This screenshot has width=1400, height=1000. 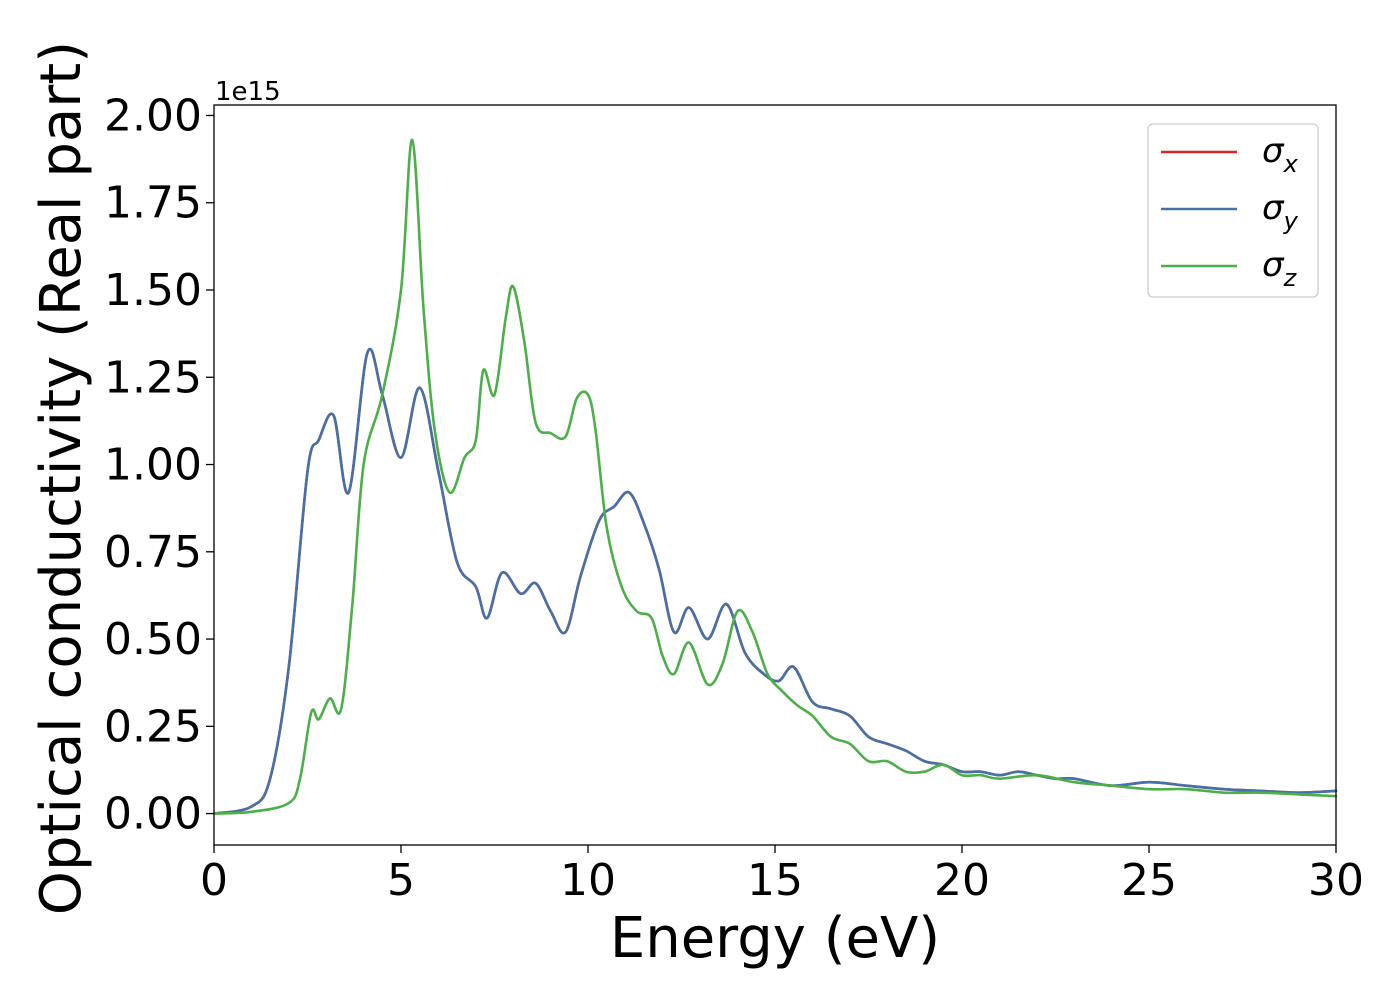 What do you see at coordinates (1233, 210) in the screenshot?
I see `legend-box` at bounding box center [1233, 210].